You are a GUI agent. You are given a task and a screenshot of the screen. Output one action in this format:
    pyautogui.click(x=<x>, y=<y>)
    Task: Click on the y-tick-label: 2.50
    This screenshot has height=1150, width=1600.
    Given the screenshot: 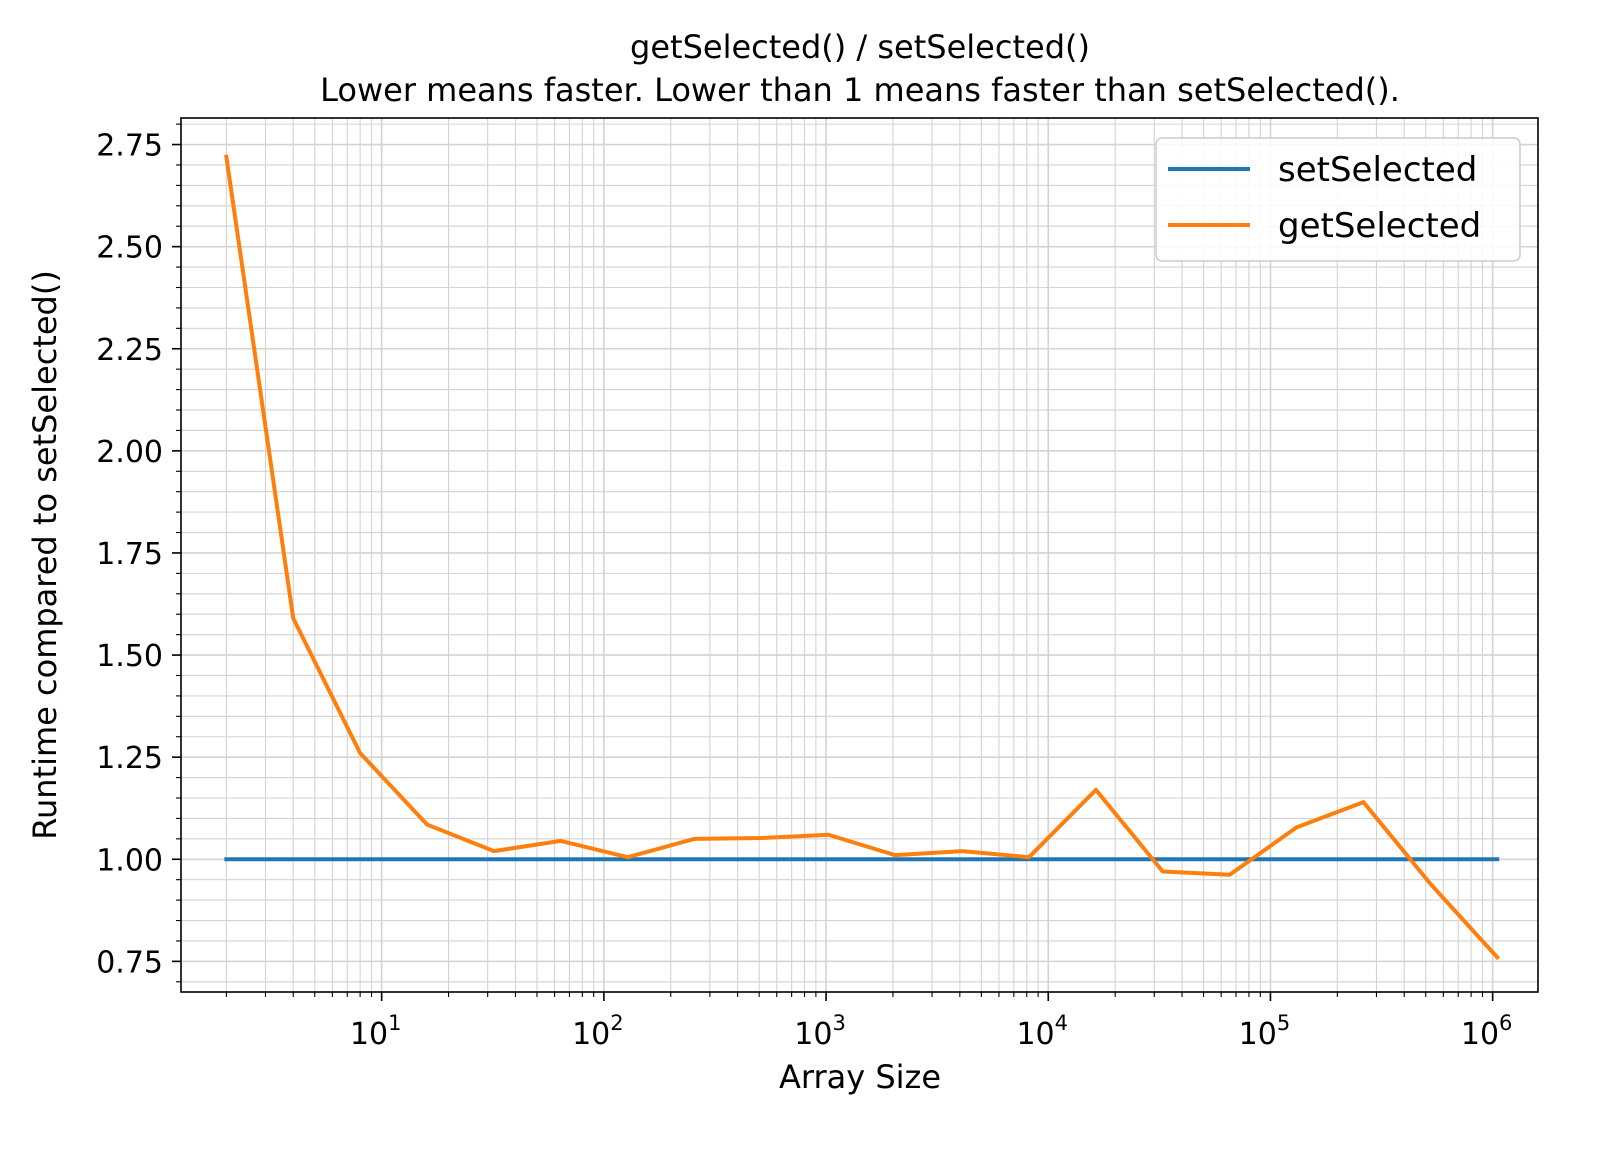 What is the action you would take?
    pyautogui.click(x=129, y=248)
    